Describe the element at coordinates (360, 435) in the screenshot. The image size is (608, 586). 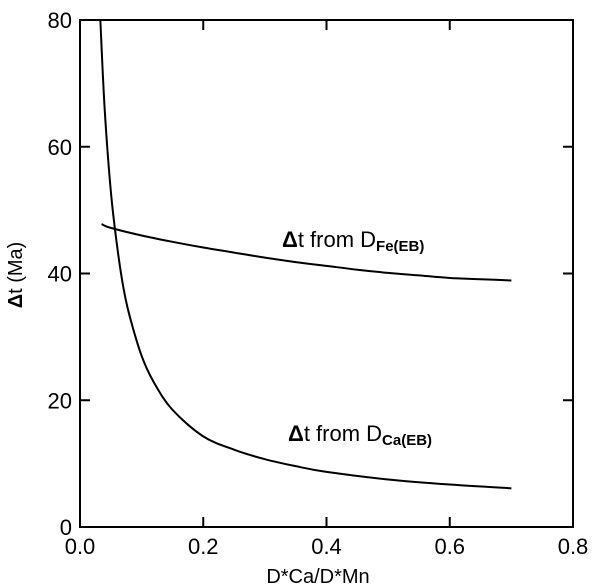
I see `annotation-ca: Δt from DCa(EB)` at that location.